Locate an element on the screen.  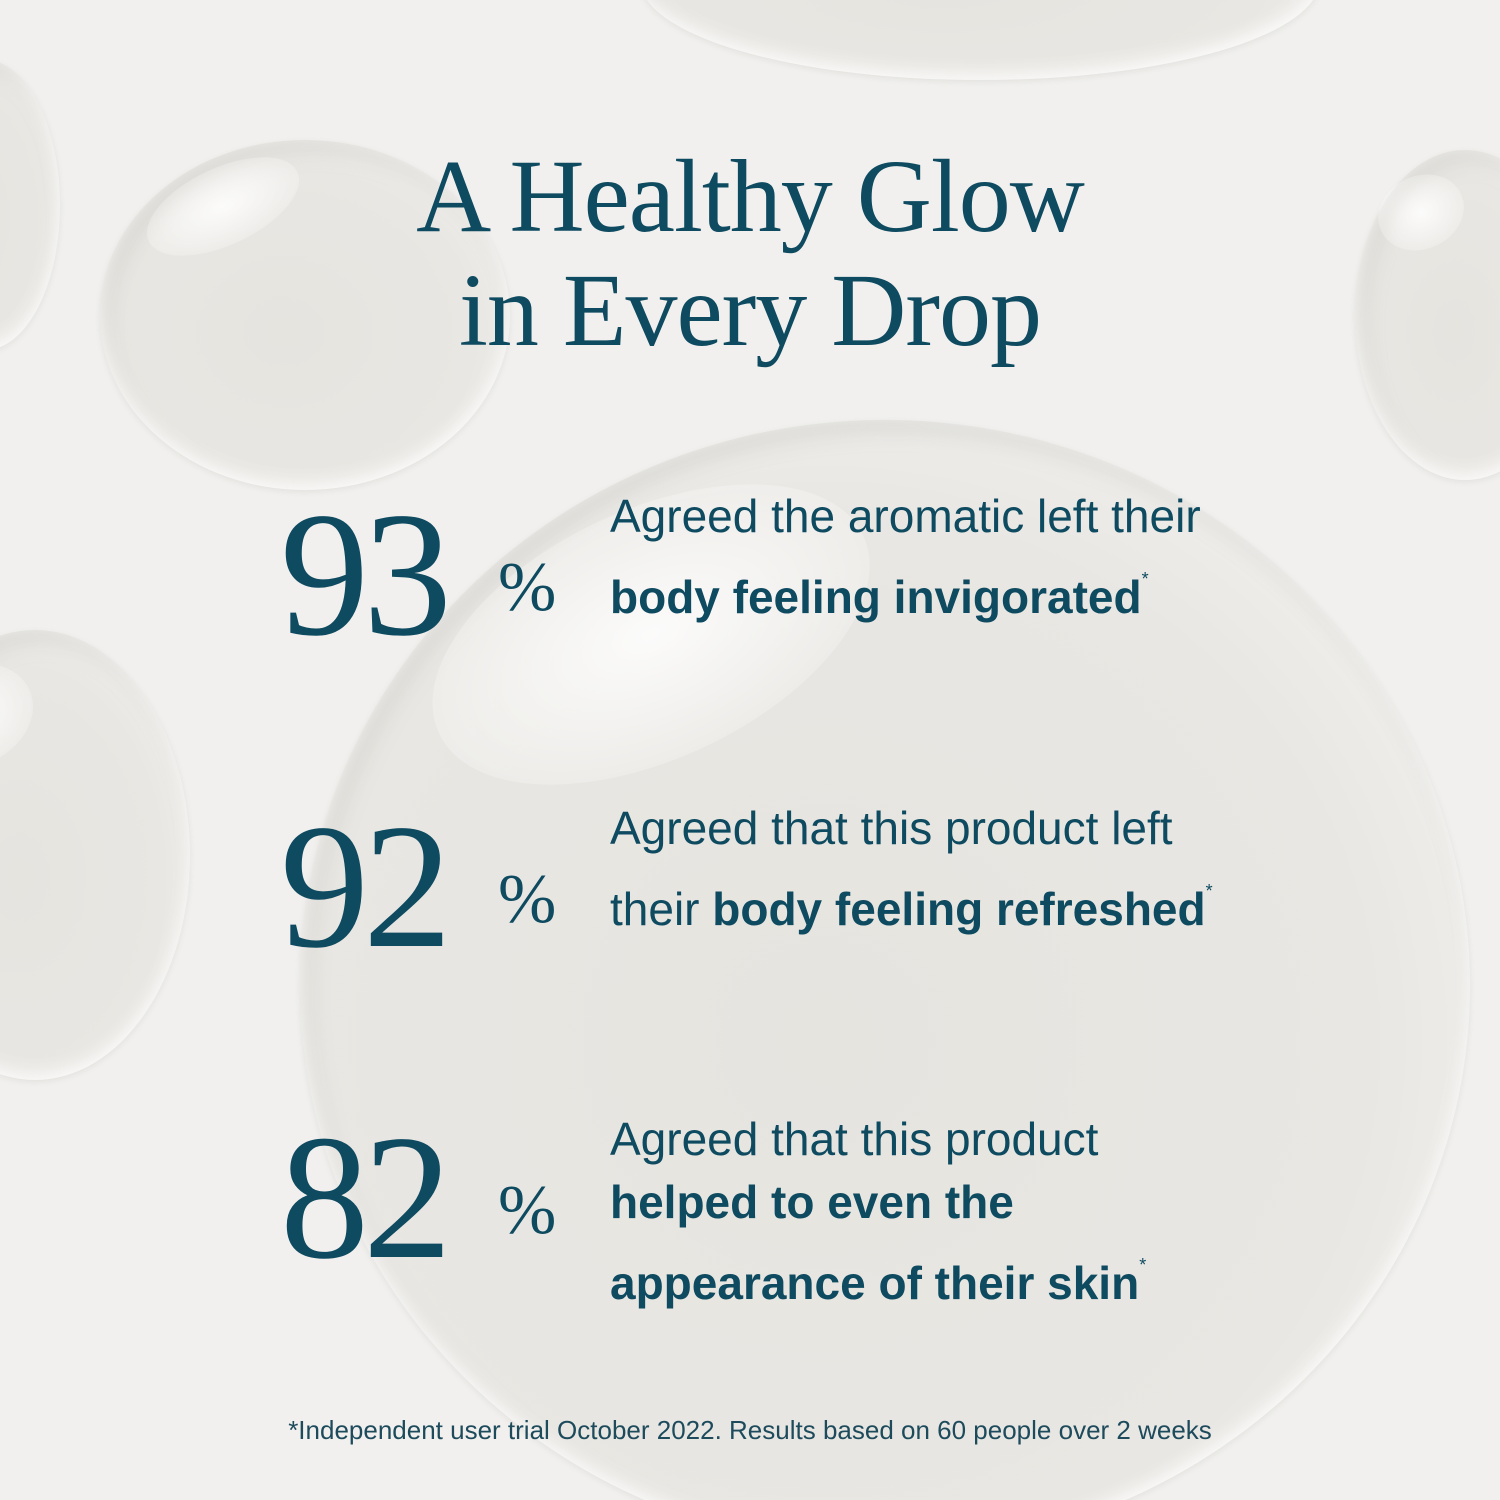
title-line-2: in Every Drop is located at coordinates (750, 310).